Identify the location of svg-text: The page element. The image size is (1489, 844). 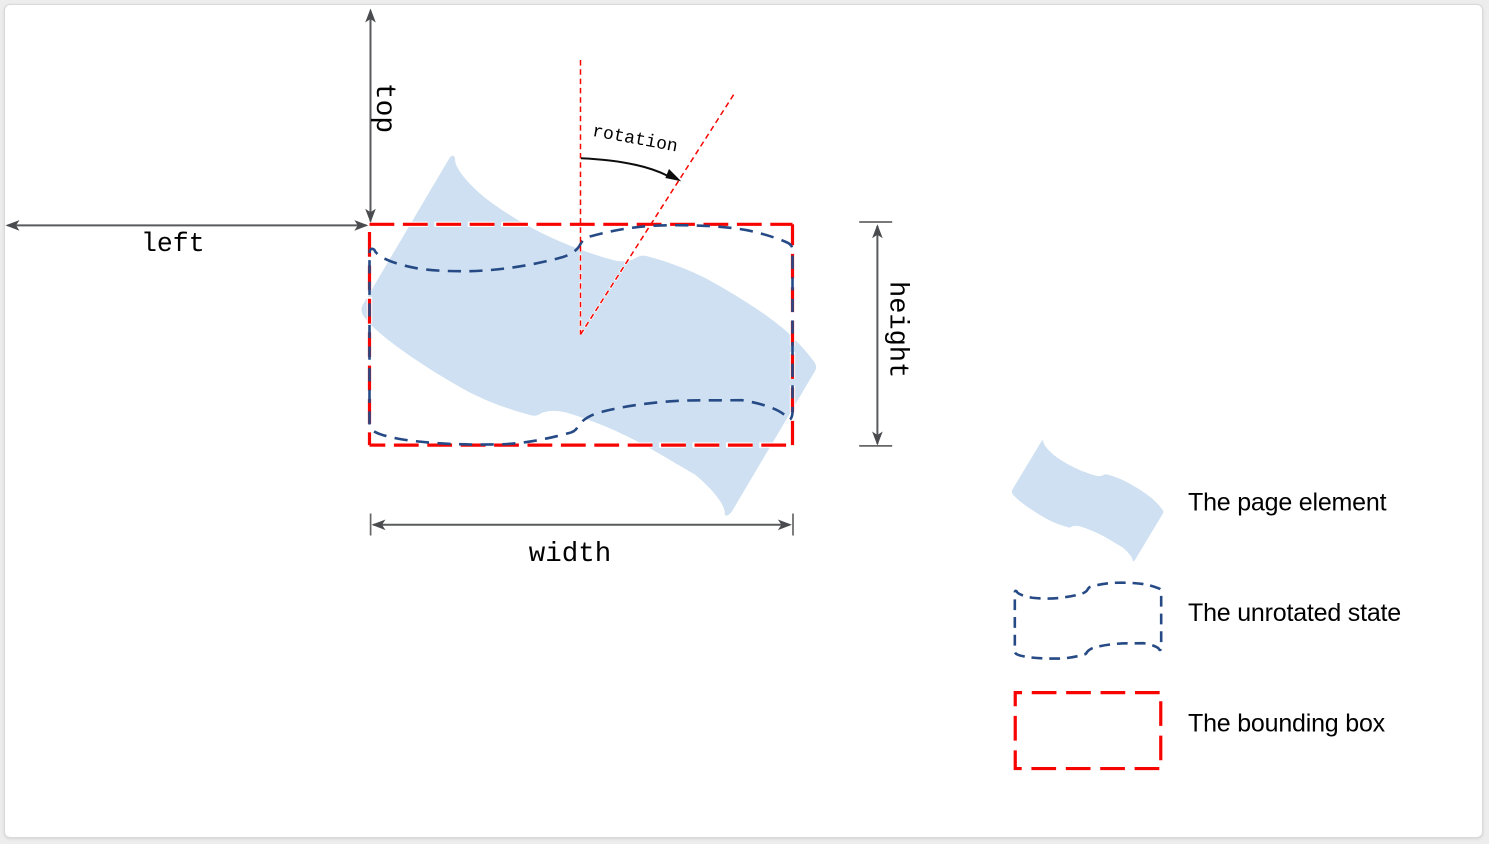
(1287, 503).